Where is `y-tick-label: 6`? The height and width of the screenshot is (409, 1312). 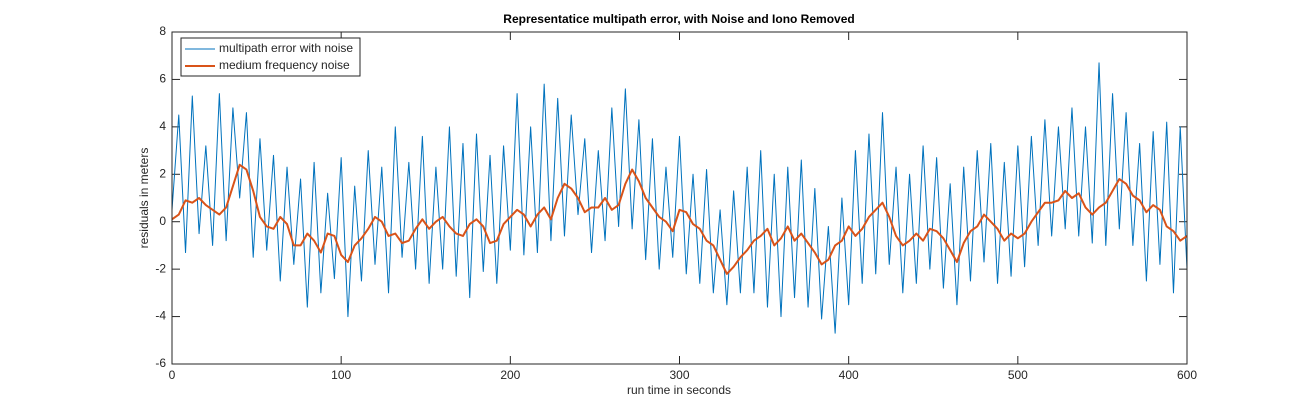 y-tick-label: 6 is located at coordinates (162, 79).